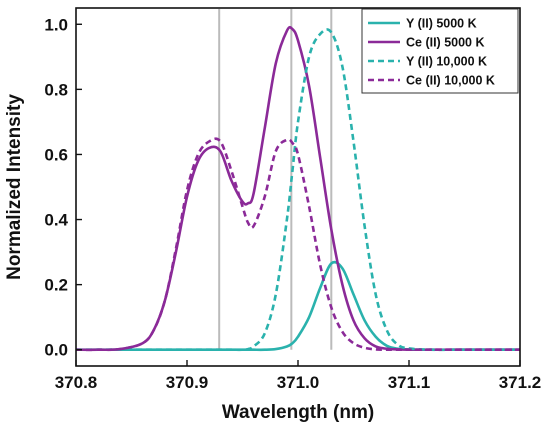  Describe the element at coordinates (446, 62) in the screenshot. I see `legend-label: Y (II) 10,000 K` at that location.